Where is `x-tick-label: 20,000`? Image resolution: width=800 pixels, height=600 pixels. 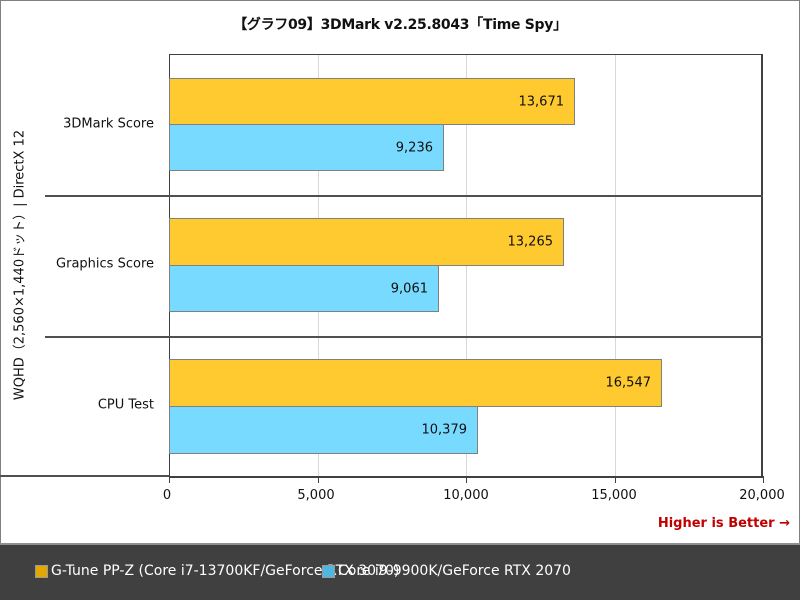 x-tick-label: 20,000 is located at coordinates (762, 495).